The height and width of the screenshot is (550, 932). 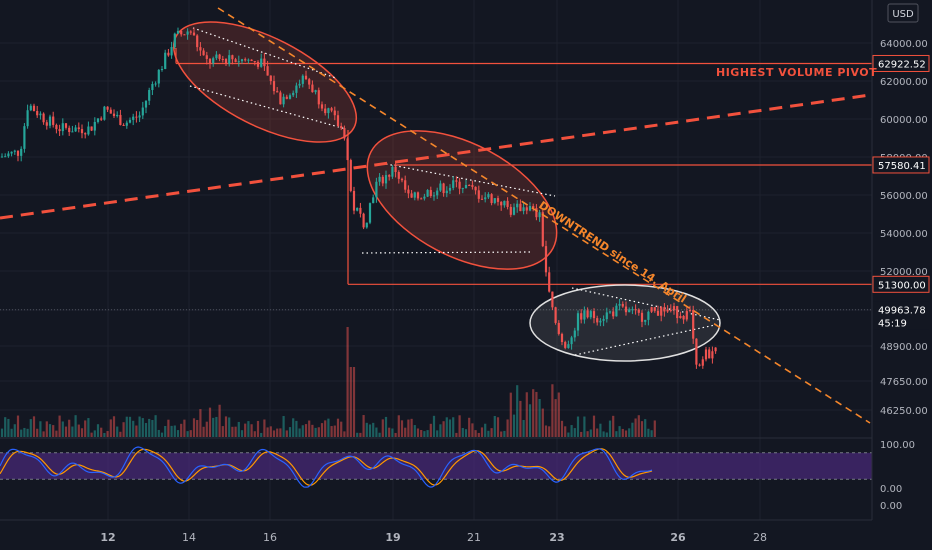 I want to click on currency-badge, so click(x=903, y=13).